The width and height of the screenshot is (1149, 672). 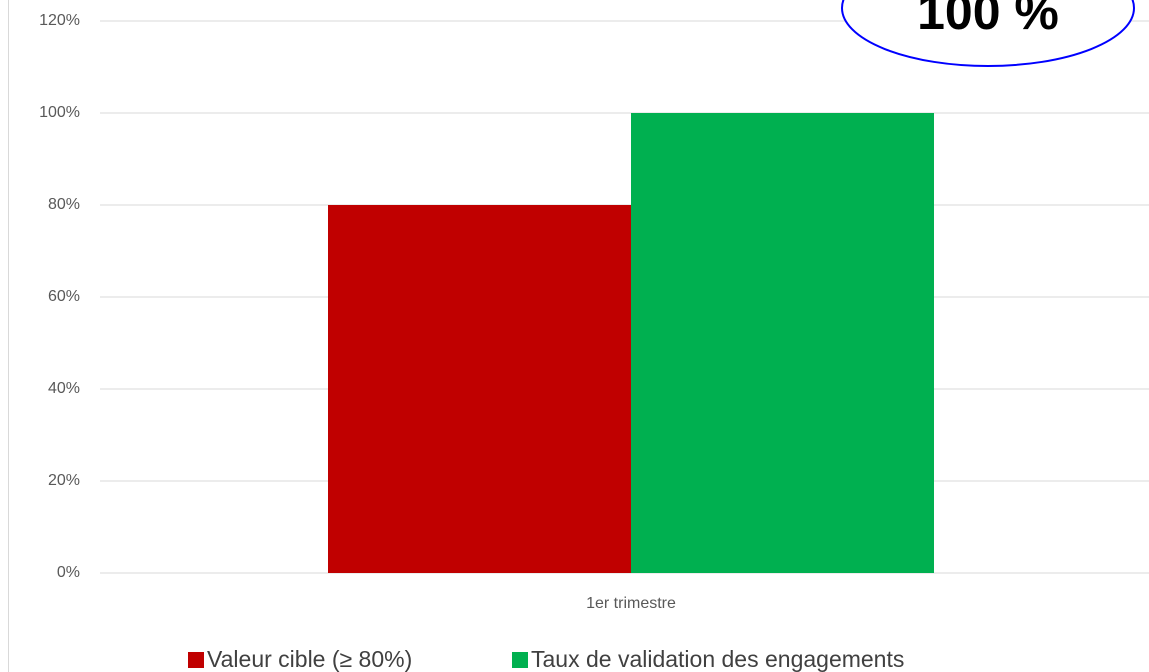 I want to click on legend-label: Taux de validation des engagements, so click(x=717, y=659).